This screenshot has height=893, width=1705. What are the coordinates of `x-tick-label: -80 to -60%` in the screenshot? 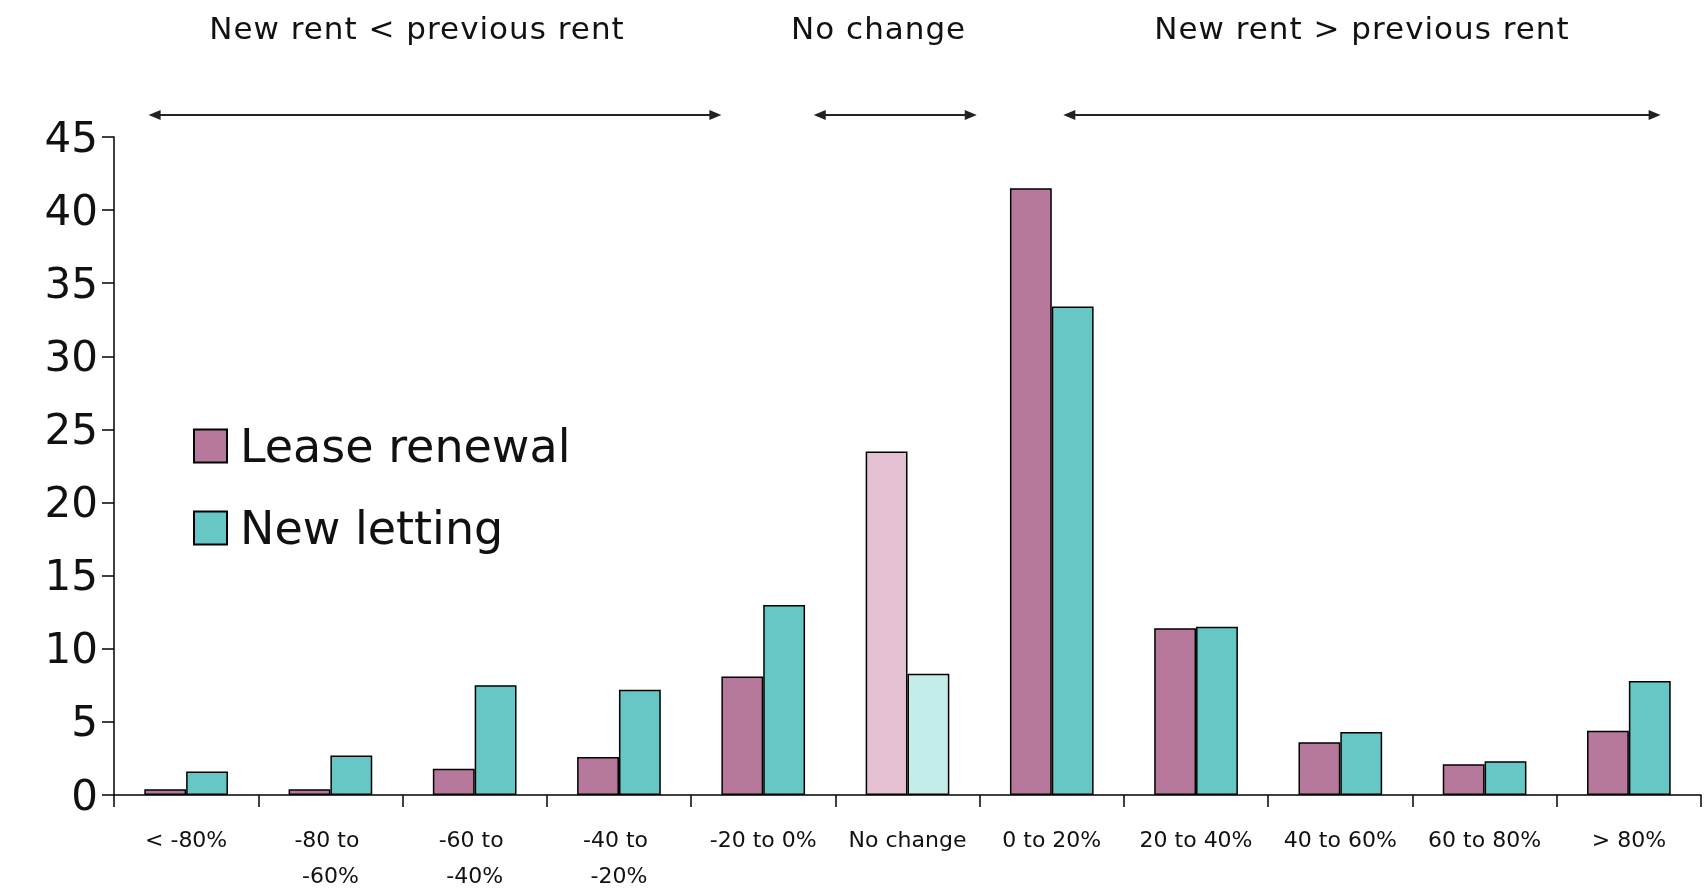 It's located at (330, 857).